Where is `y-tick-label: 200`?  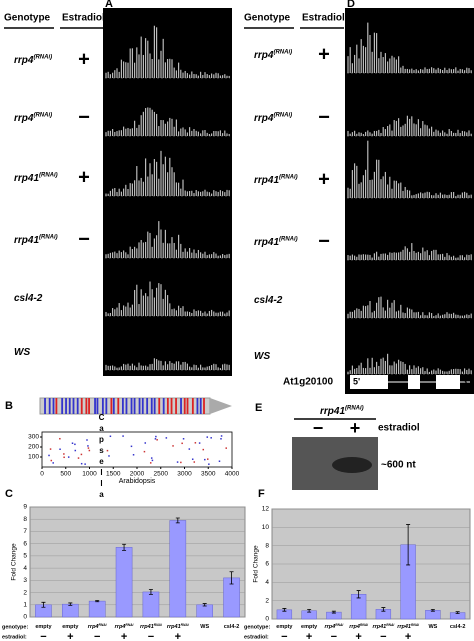
y-tick-label: 200 is located at coordinates (33, 447).